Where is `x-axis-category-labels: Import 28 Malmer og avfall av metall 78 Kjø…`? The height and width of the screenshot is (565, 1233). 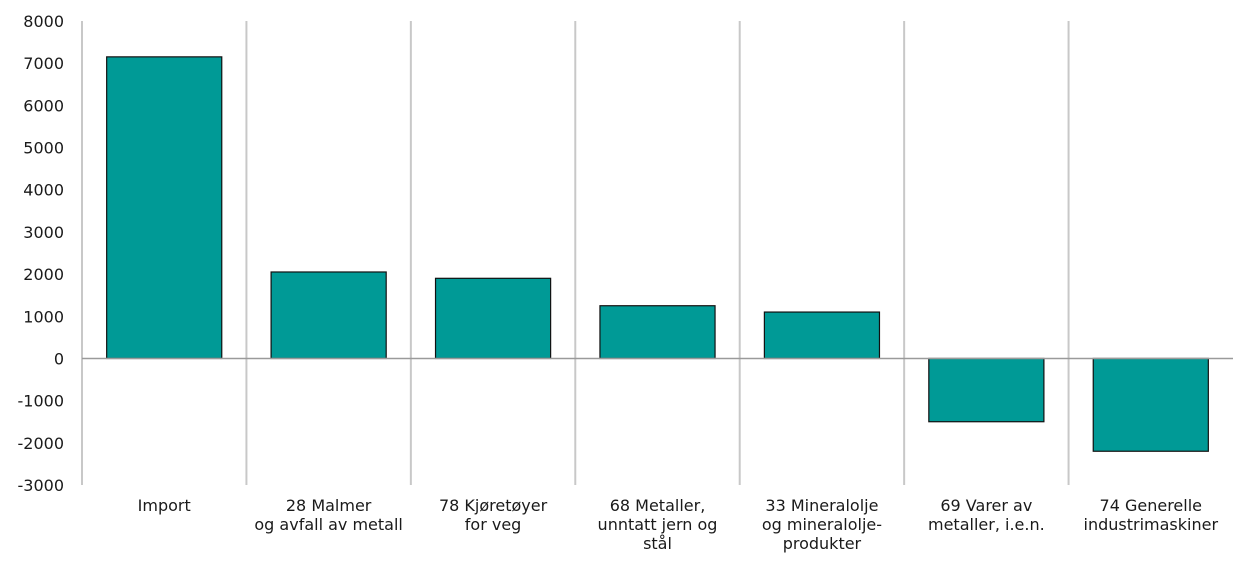 x-axis-category-labels: Import 28 Malmer og avfall av metall 78 Kjø… is located at coordinates (678, 524).